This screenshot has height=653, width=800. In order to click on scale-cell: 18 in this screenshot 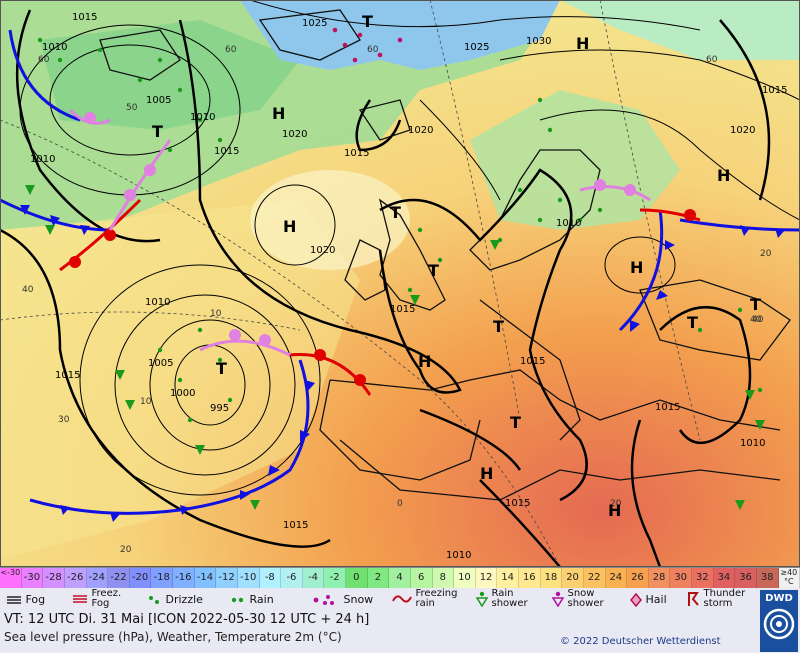, I will do `click(551, 578)`.